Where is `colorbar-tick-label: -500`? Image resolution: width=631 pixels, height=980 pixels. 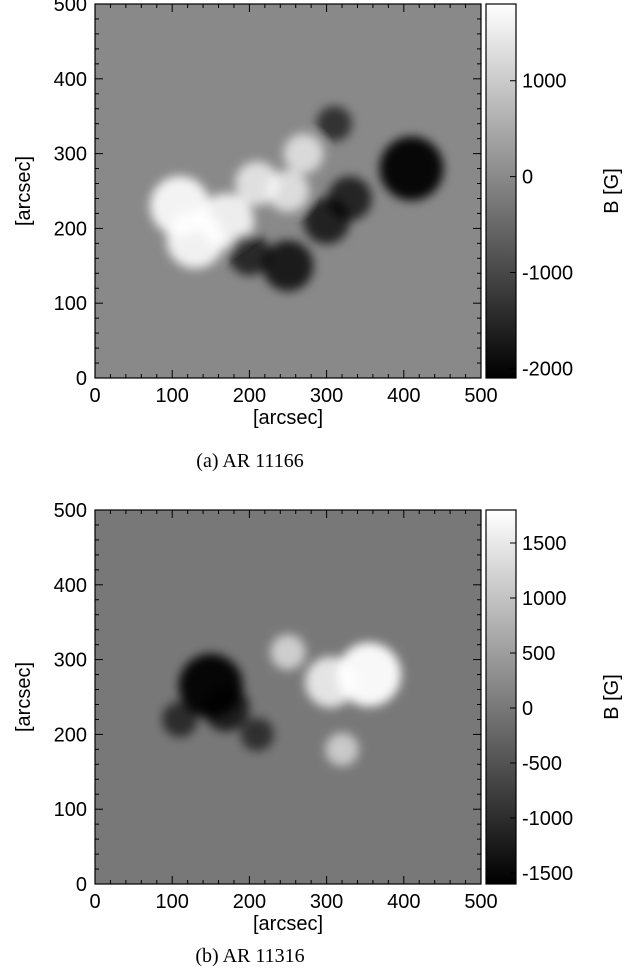
colorbar-tick-label: -500 is located at coordinates (542, 764).